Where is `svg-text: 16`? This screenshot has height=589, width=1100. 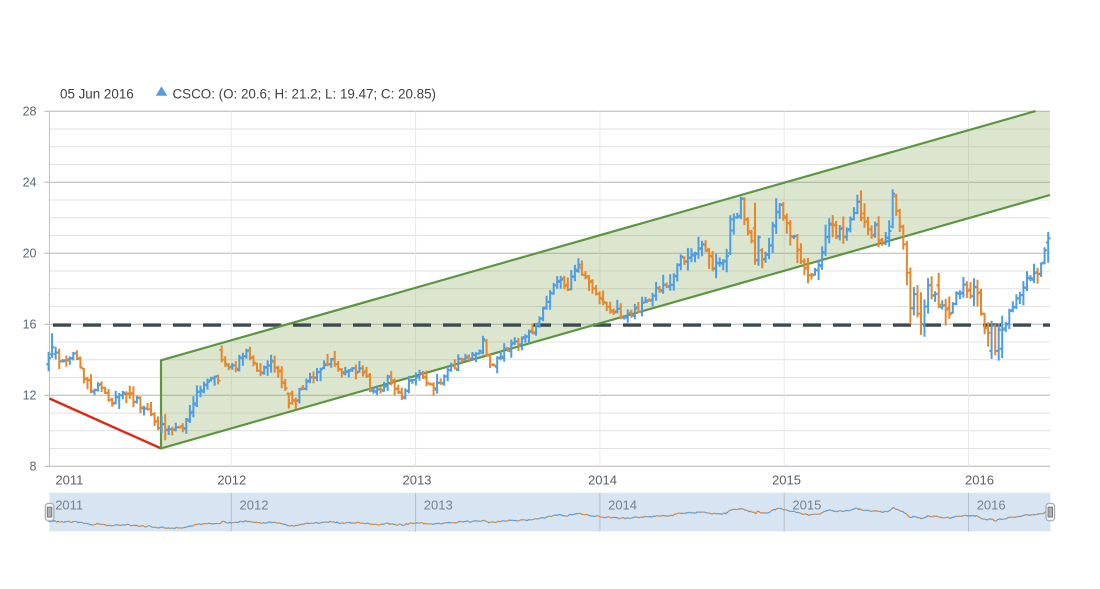
svg-text: 16 is located at coordinates (30, 324).